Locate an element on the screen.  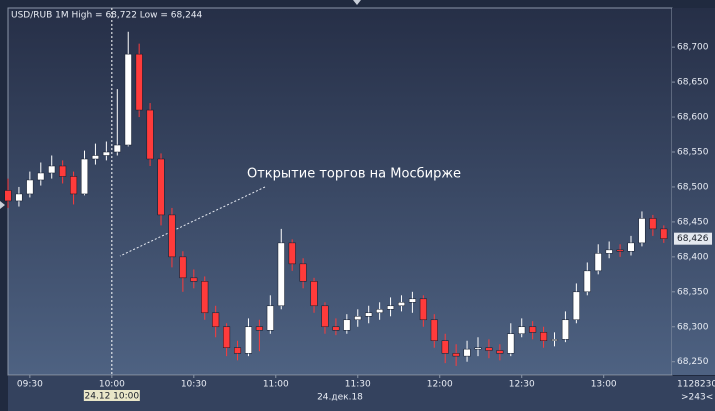
x-tick-label: 11:00 is located at coordinates (276, 385).